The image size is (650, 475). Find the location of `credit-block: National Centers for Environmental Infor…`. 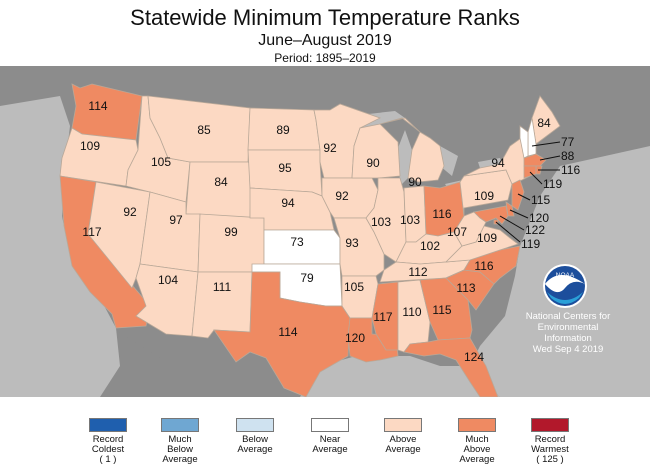

credit-block: National Centers for Environmental Infor… is located at coordinates (568, 333).